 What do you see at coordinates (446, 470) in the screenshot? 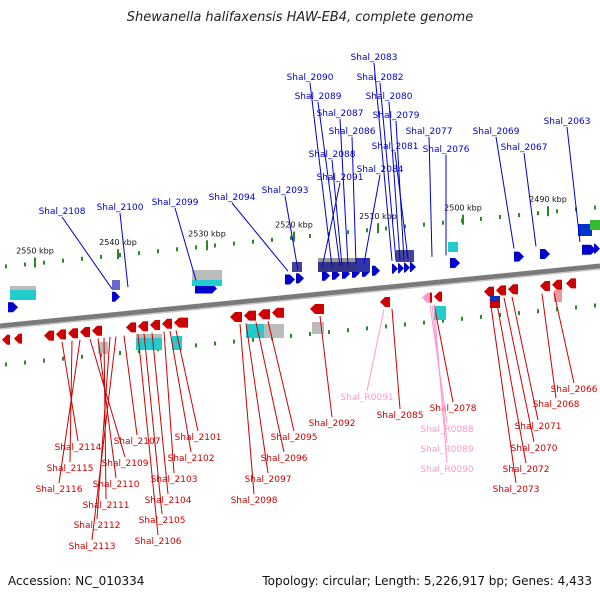
I see `rna-gene-label: Shal_R0090` at bounding box center [446, 470].